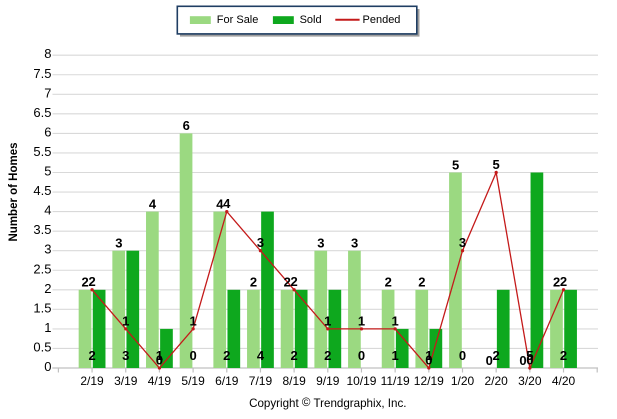 Image resolution: width=617 pixels, height=419 pixels. I want to click on svg-text: 1.5, so click(42, 307).